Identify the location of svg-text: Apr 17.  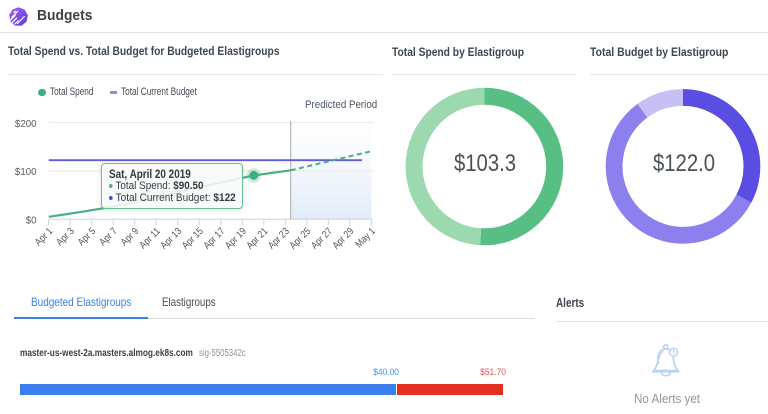
(213, 238).